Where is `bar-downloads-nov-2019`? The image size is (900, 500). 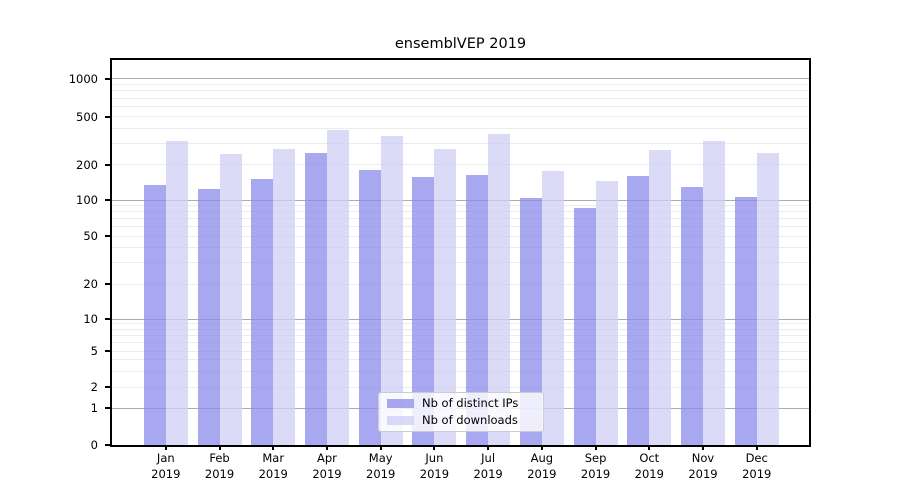
bar-downloads-nov-2019 is located at coordinates (714, 293).